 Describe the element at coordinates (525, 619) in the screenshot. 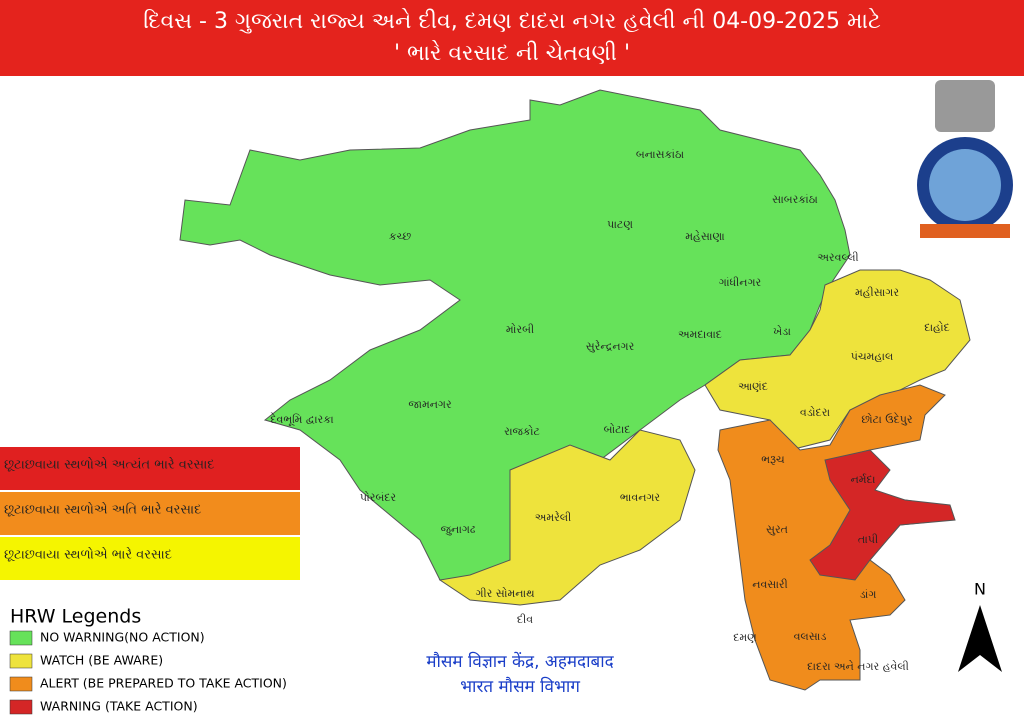

I see `district-label: દીવ` at that location.